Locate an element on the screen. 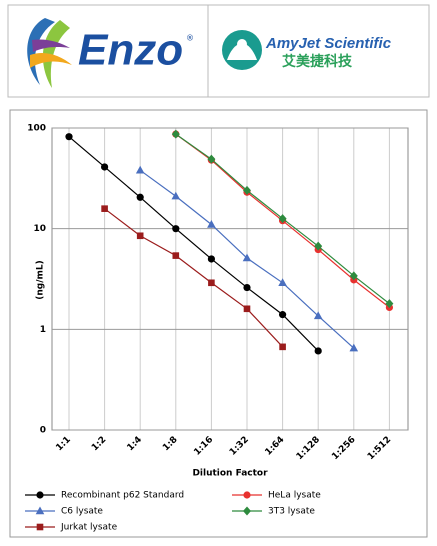  legend-label: HeLa lysate is located at coordinates (294, 496).